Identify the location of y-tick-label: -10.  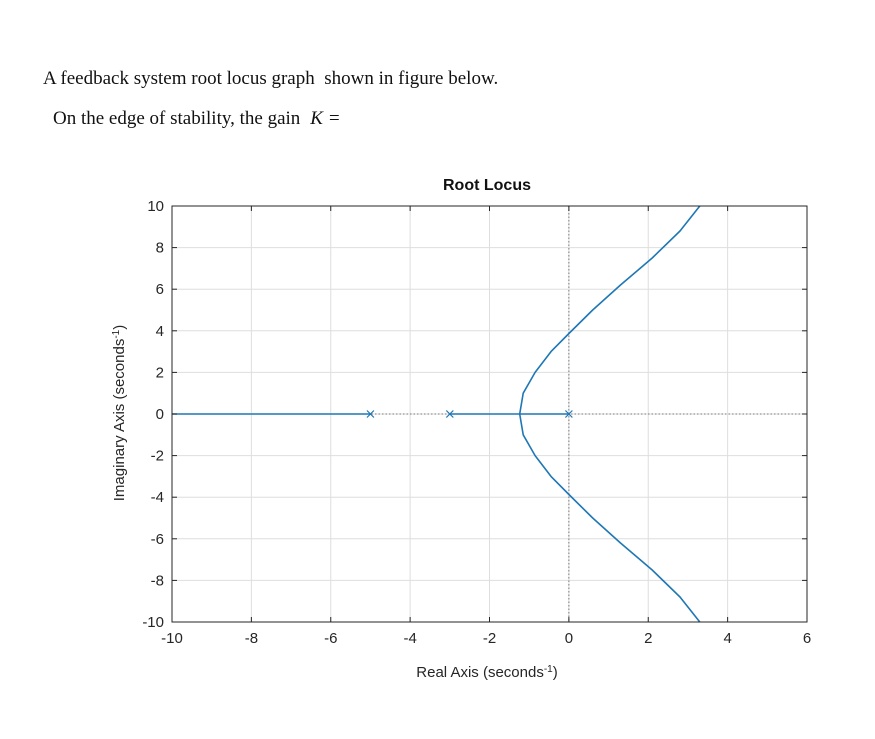
(153, 622).